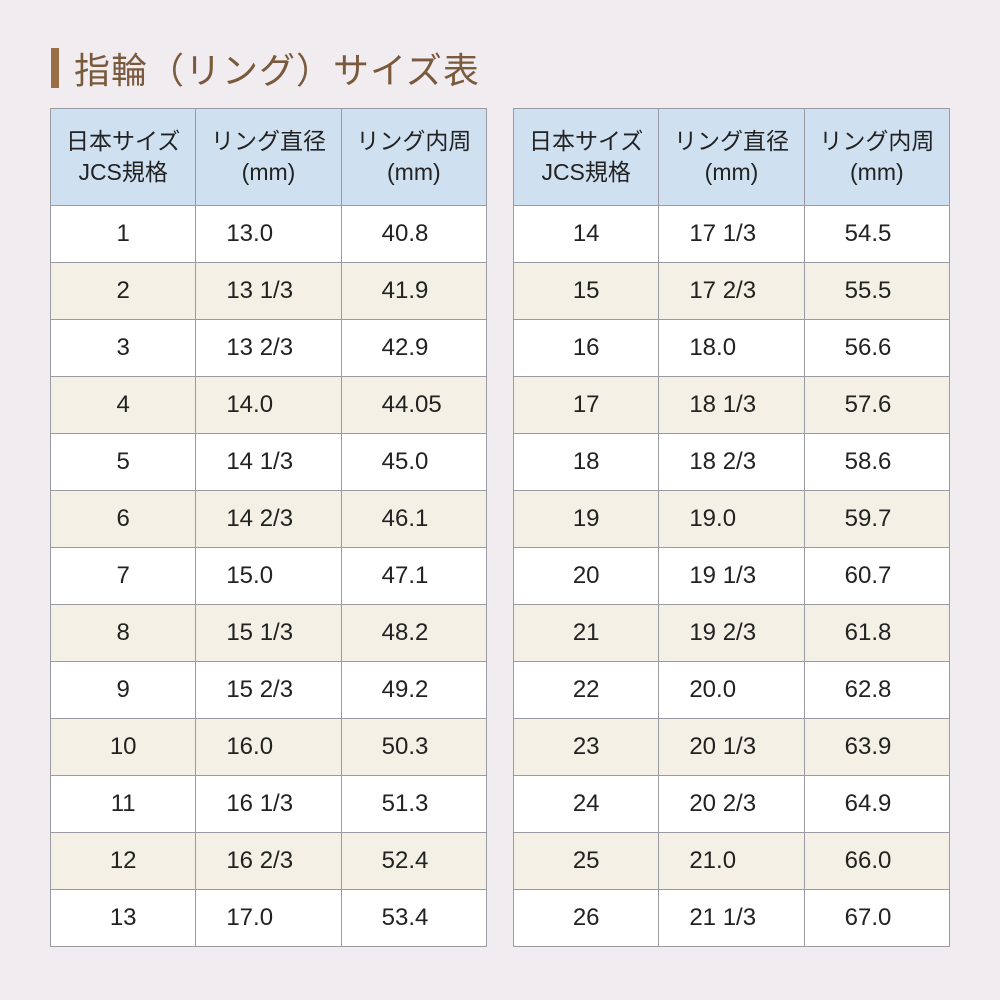 This screenshot has width=1000, height=1000. I want to click on table-row: 11 16 1/3 51.3, so click(268, 804).